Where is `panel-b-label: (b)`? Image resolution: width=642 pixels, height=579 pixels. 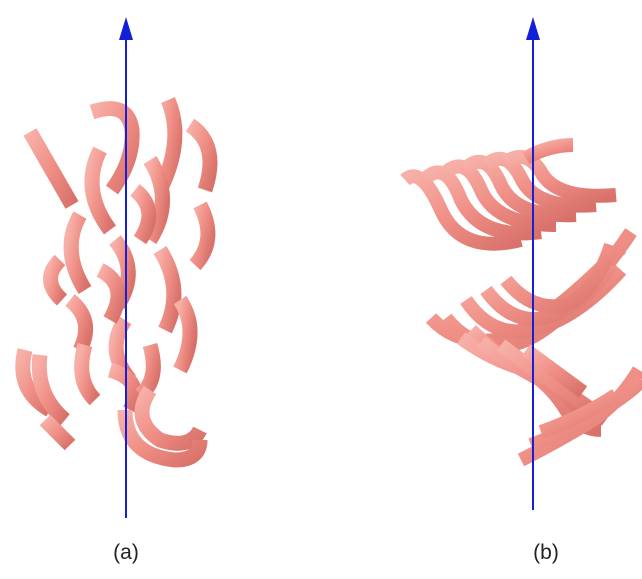
panel-b-label: (b) is located at coordinates (546, 552).